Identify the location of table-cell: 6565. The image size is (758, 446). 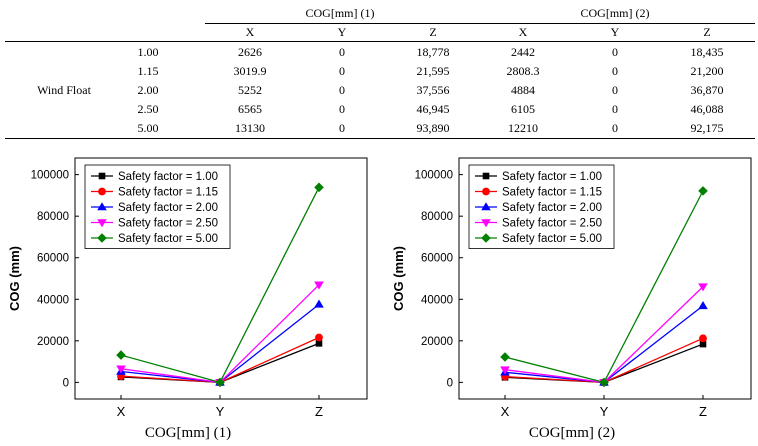
(250, 109).